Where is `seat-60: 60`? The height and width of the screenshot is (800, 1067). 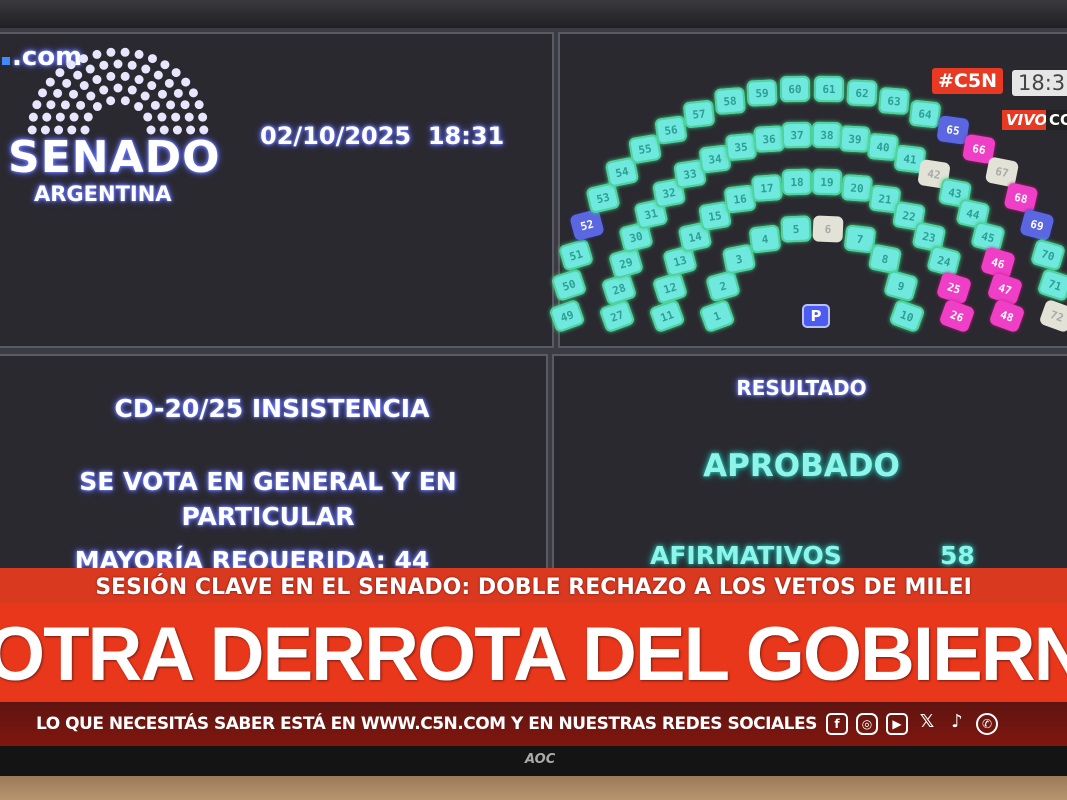
seat-60: 60 is located at coordinates (795, 88).